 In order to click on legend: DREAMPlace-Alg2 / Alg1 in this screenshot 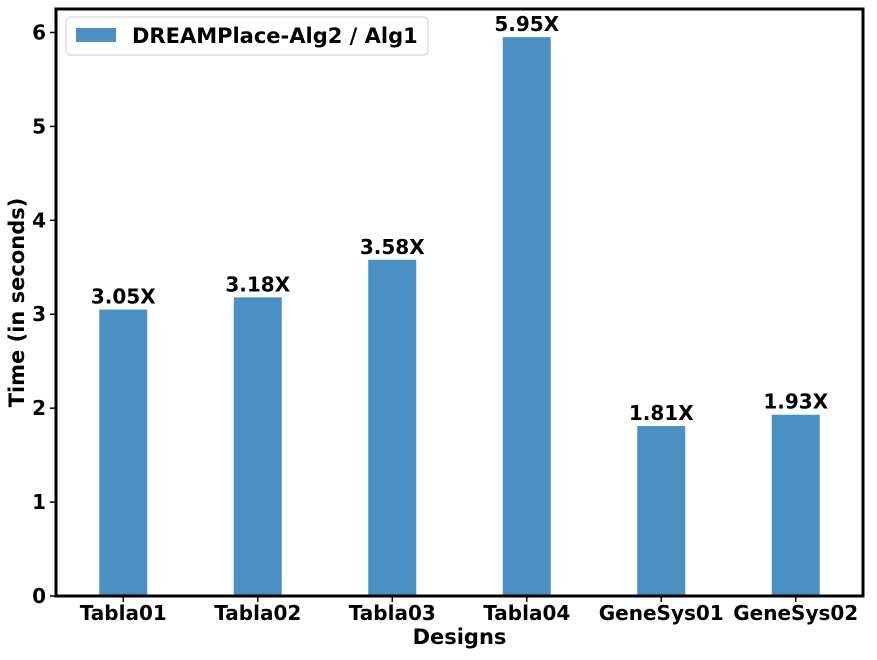, I will do `click(247, 36)`.